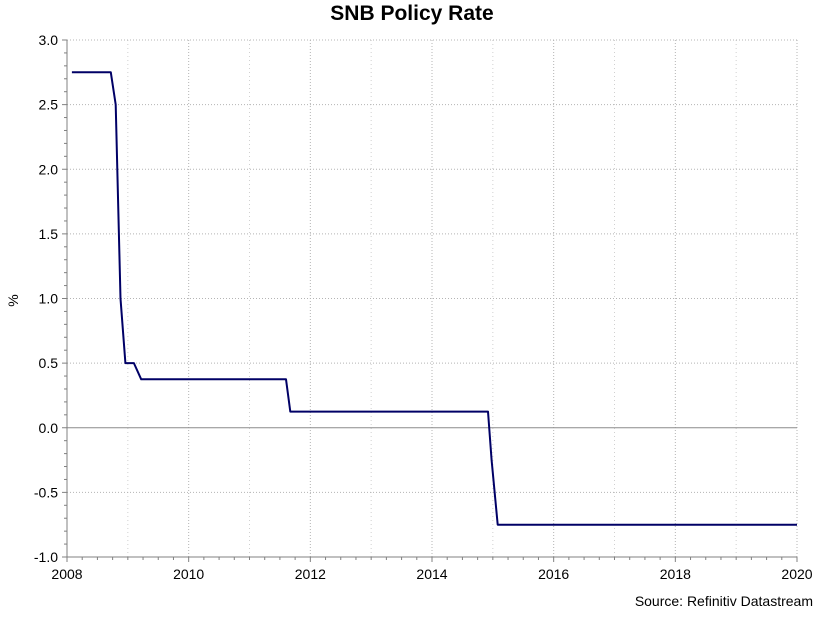 The height and width of the screenshot is (630, 832). What do you see at coordinates (13, 300) in the screenshot?
I see `y-axis-label: %` at bounding box center [13, 300].